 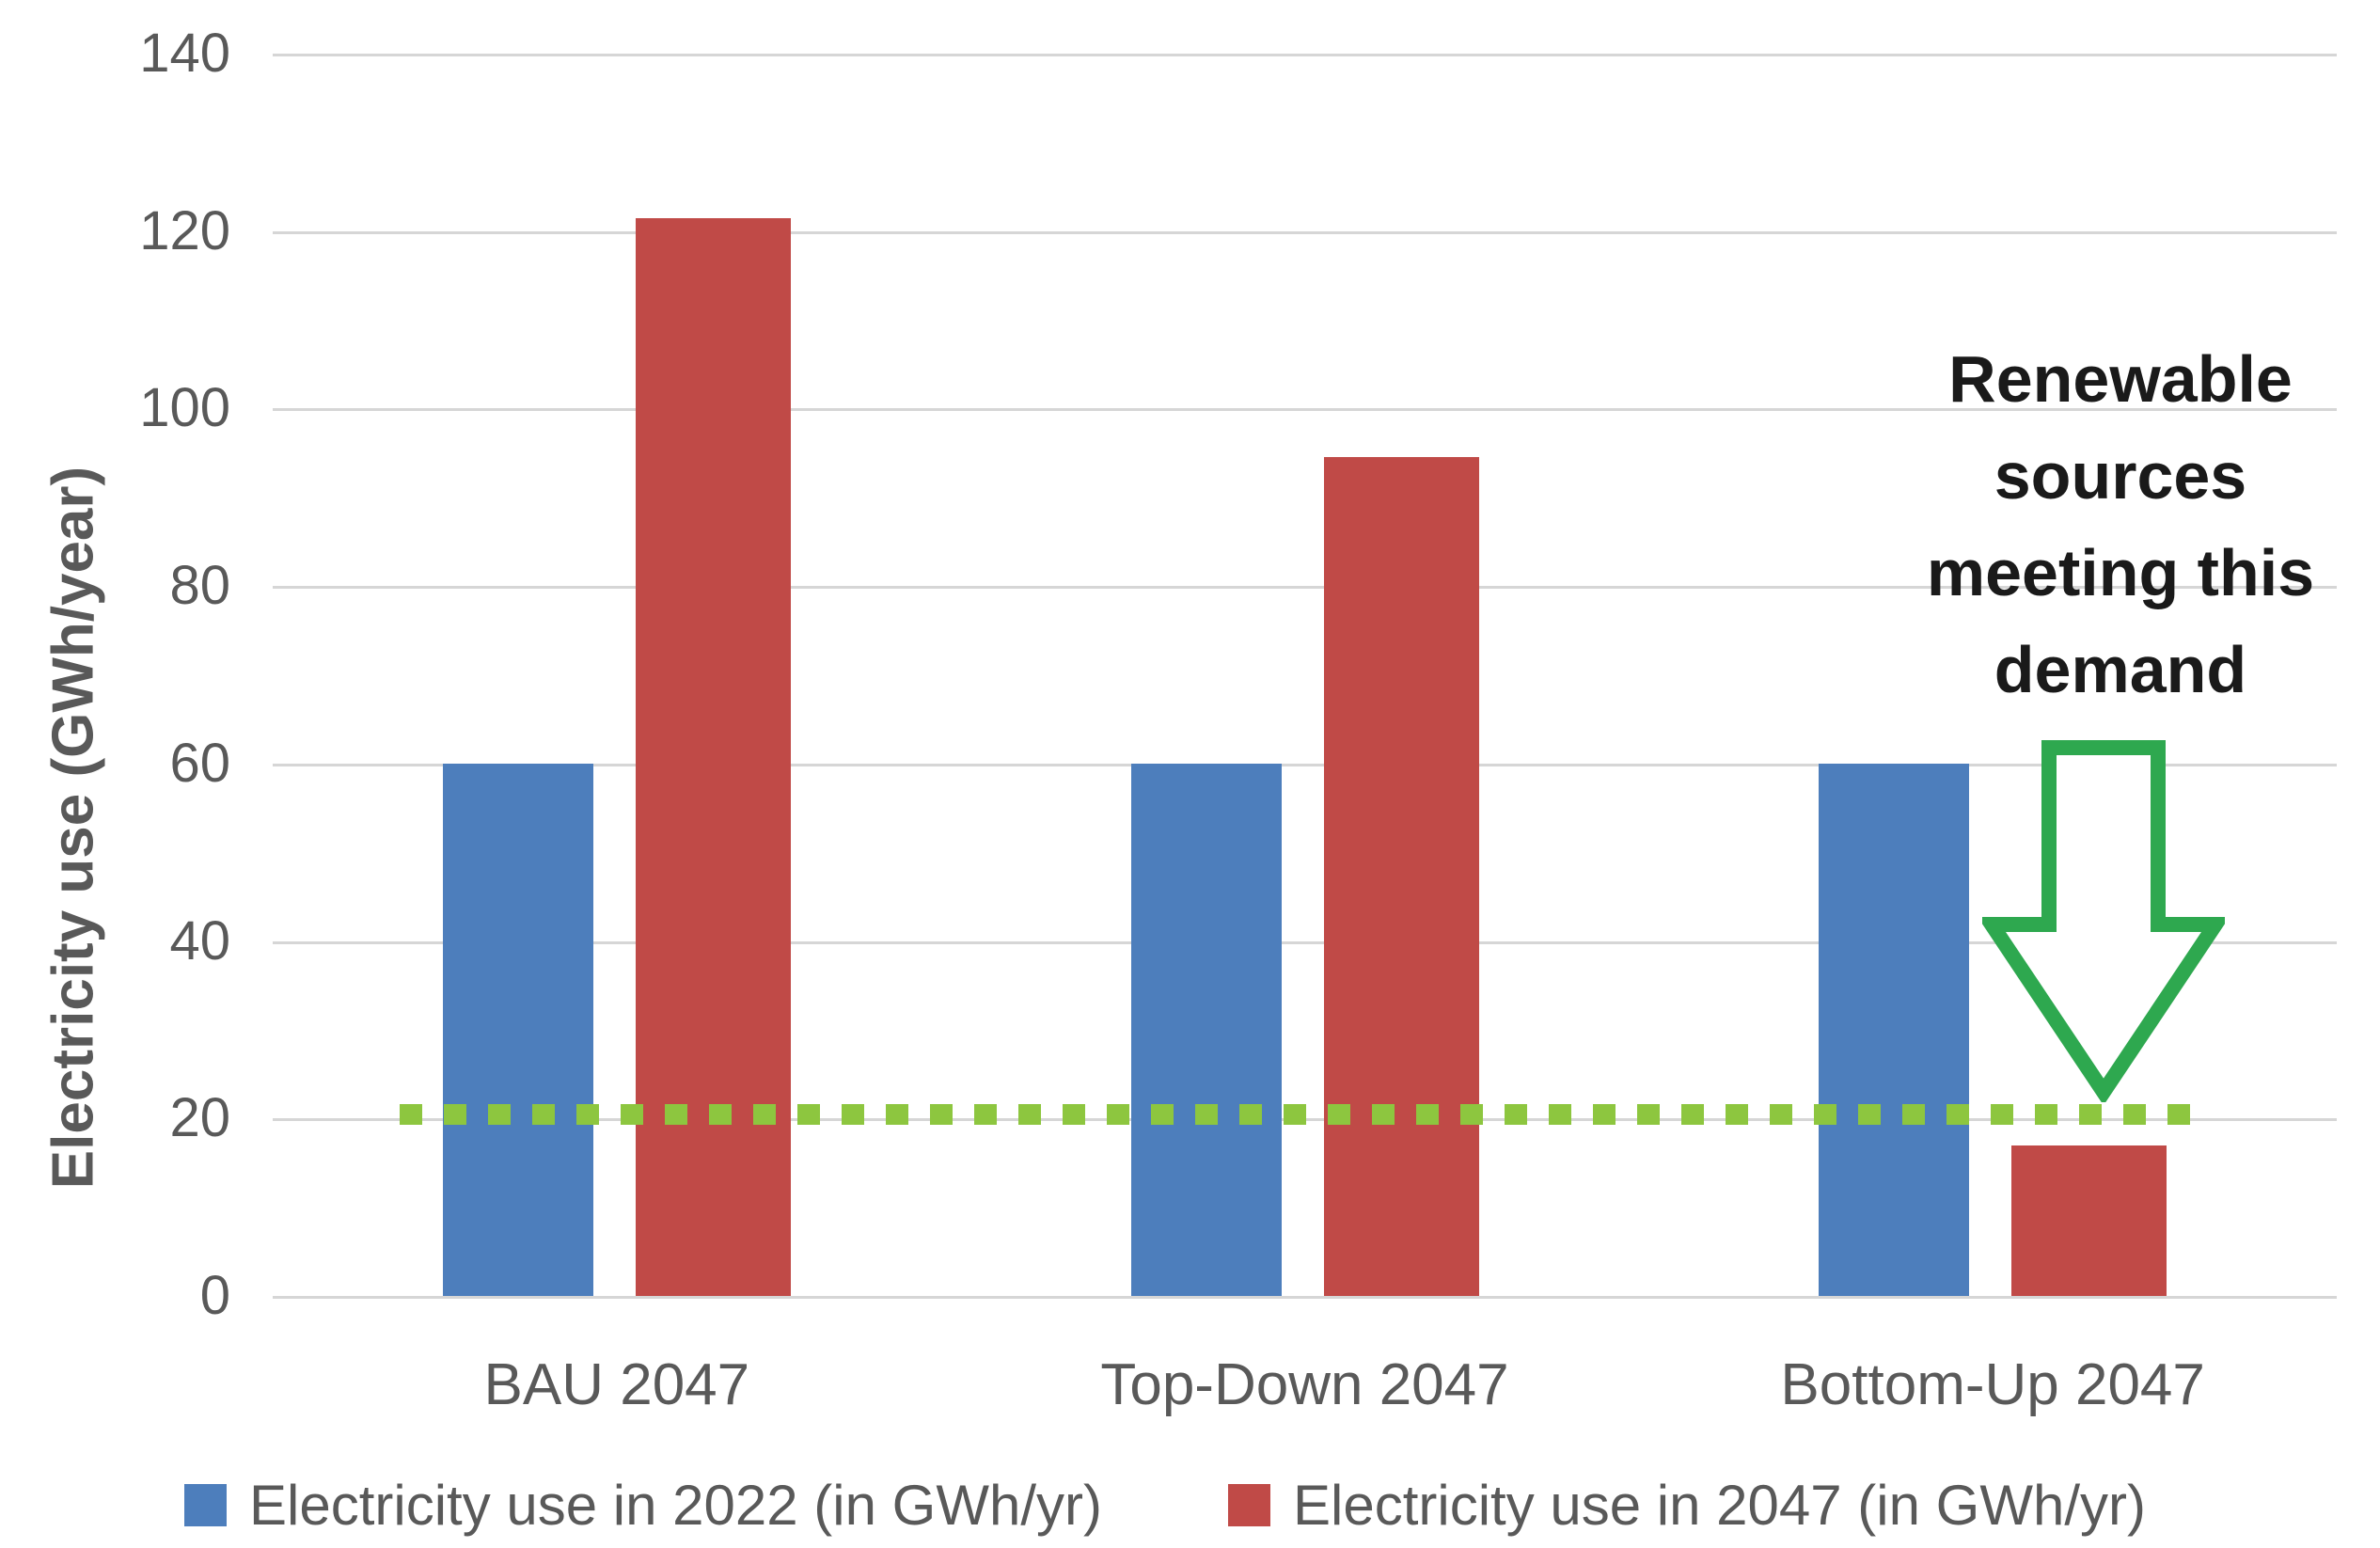 What do you see at coordinates (2089, 1220) in the screenshot?
I see `bar-series2-bottom-up-2047` at bounding box center [2089, 1220].